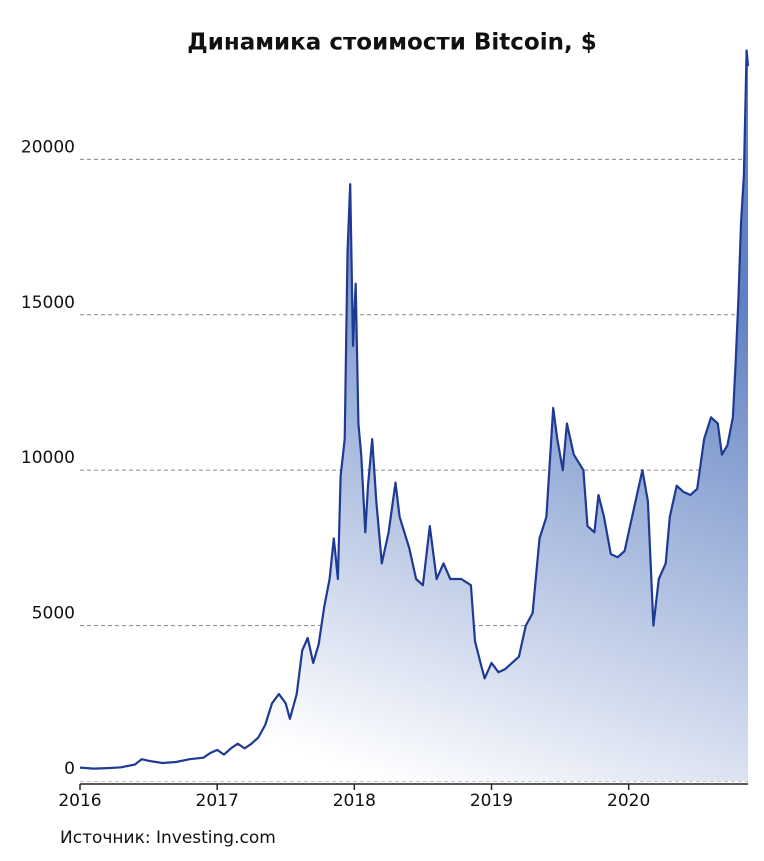 Image resolution: width=764 pixels, height=861 pixels. I want to click on x-tick-label: 2018, so click(354, 801).